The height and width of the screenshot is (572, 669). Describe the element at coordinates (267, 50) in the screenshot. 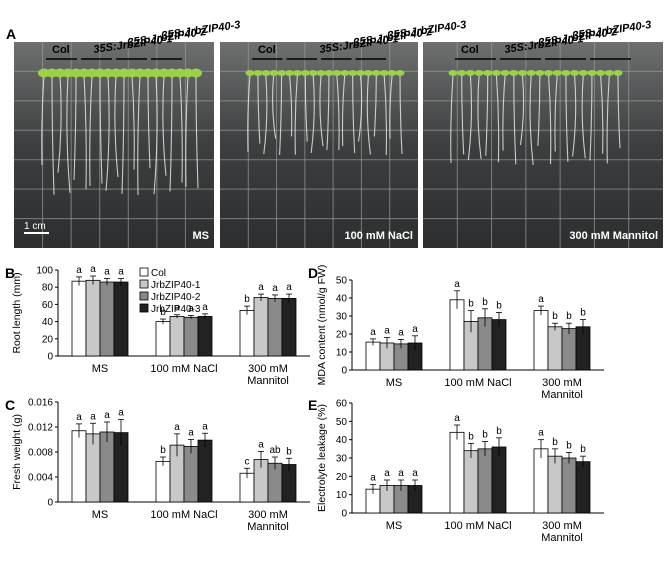

I see `genotype-label-col: Col` at that location.